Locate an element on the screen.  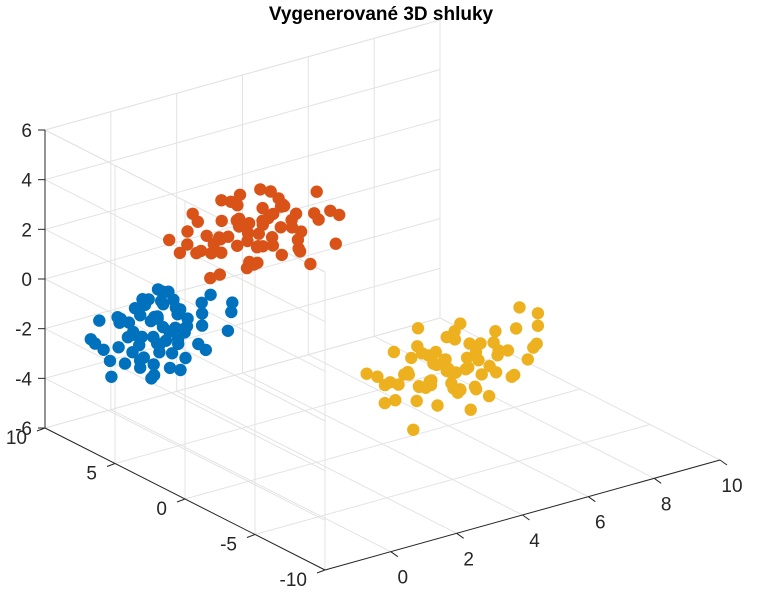
z-tick-label: 6 is located at coordinates (26, 131).